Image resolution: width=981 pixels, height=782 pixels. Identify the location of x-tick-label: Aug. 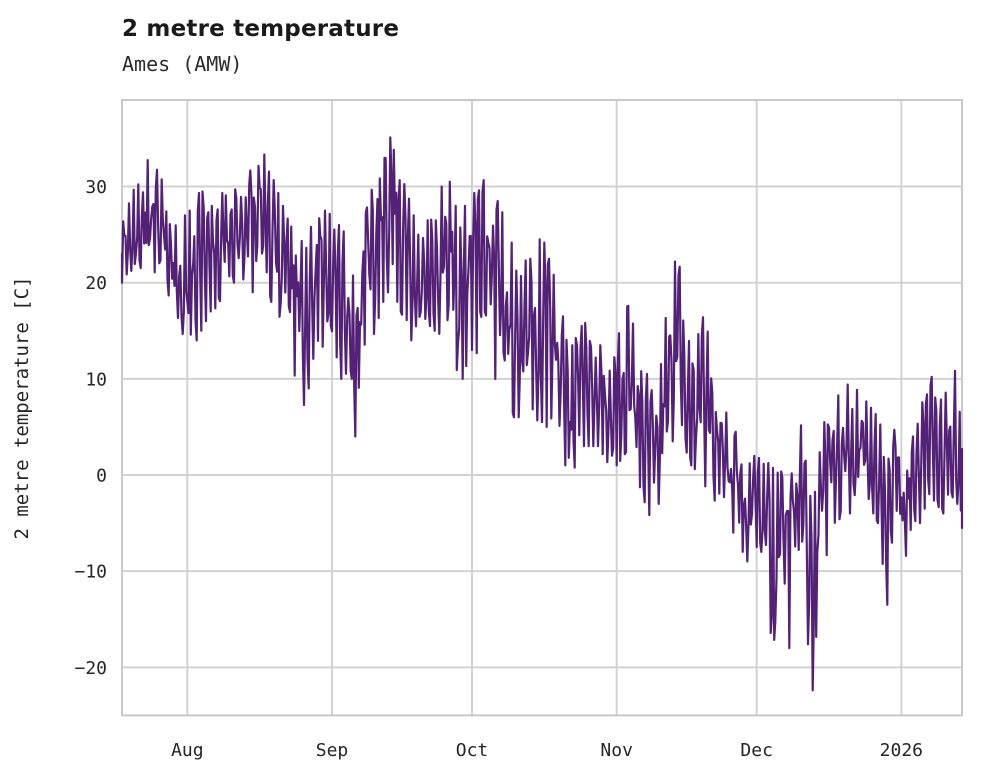
(187, 750).